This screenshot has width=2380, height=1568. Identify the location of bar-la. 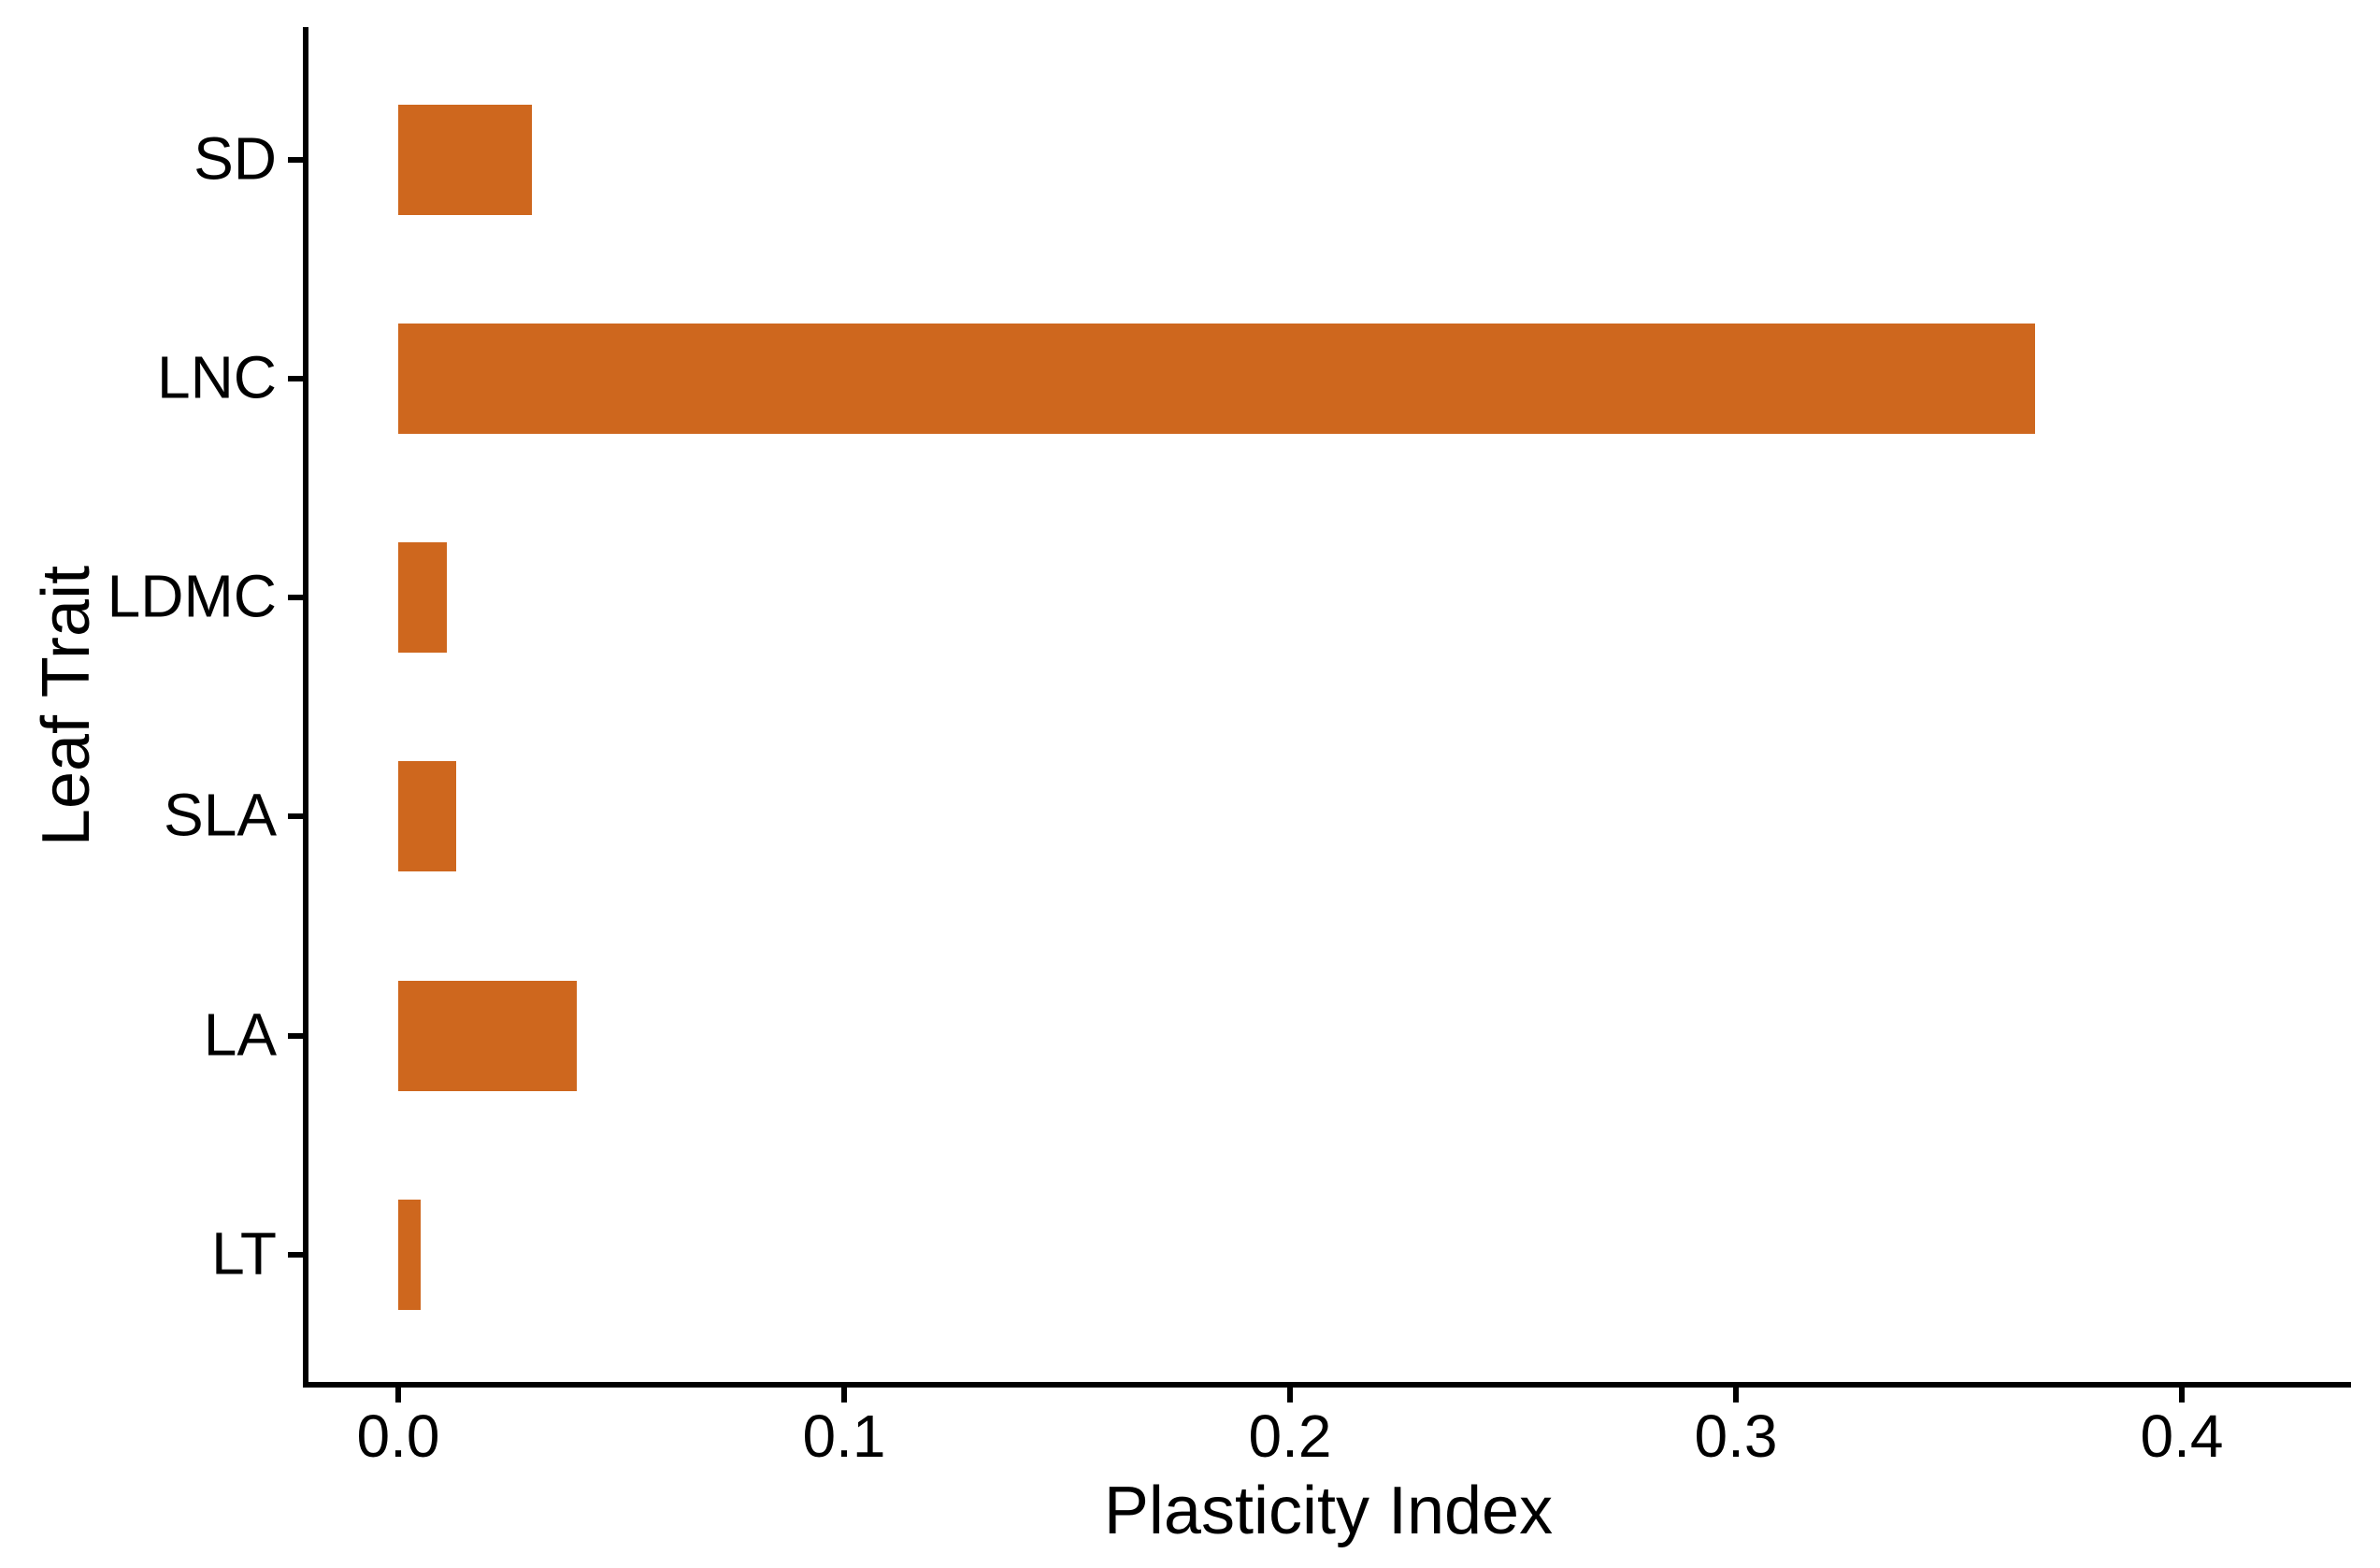
(487, 1035).